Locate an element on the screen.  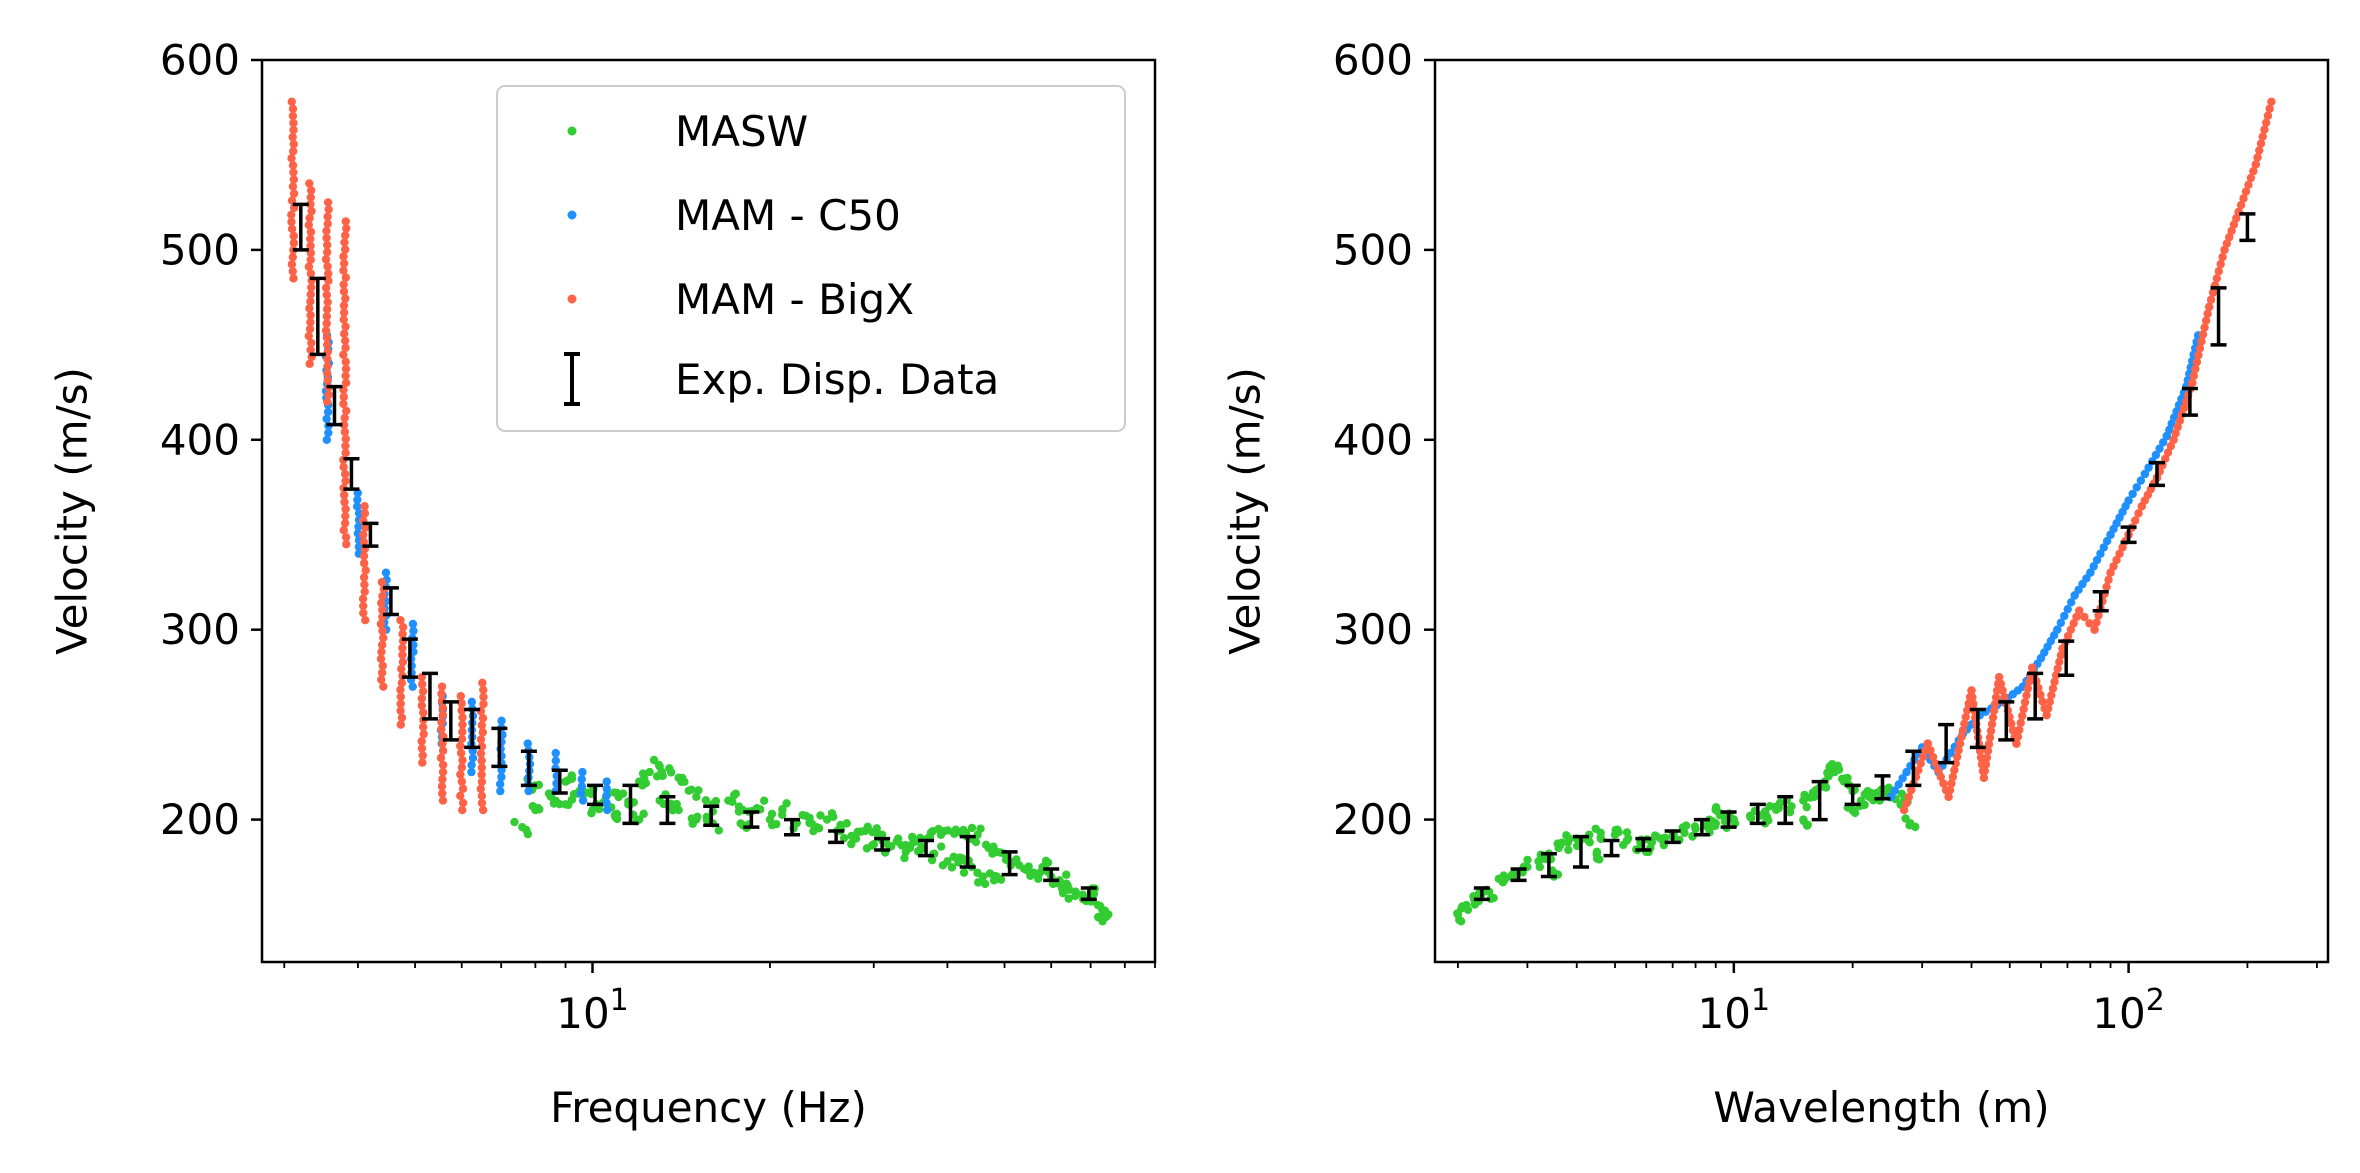
x-tick-label: 101 is located at coordinates (592, 1010).